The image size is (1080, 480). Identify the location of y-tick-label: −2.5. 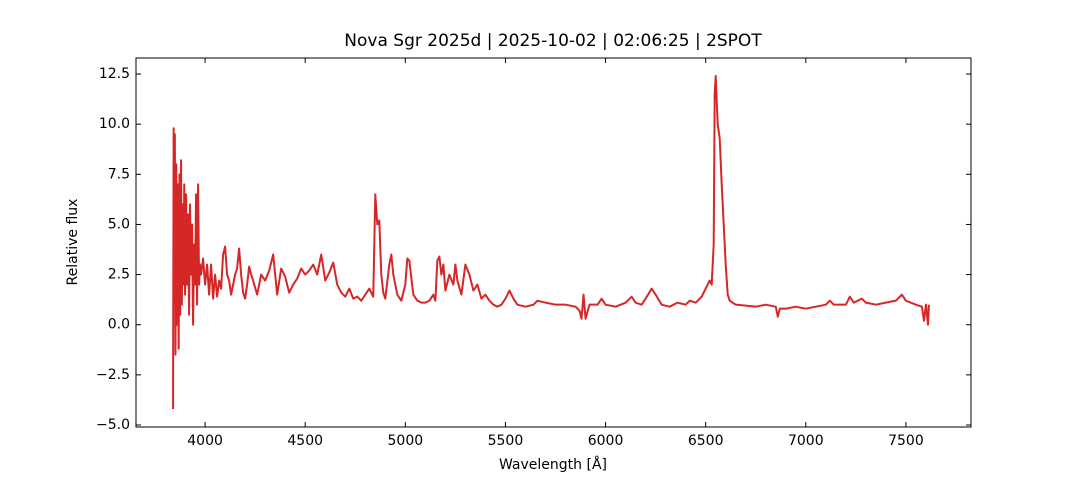
(113, 375).